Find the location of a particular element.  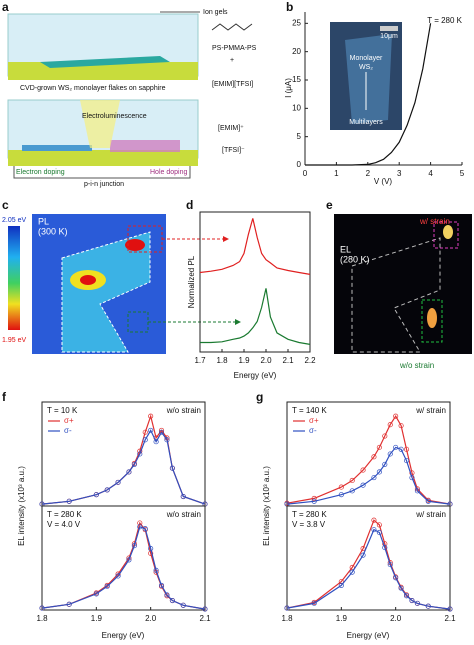

x-axis-label: Energy (eV) is located at coordinates (255, 375).